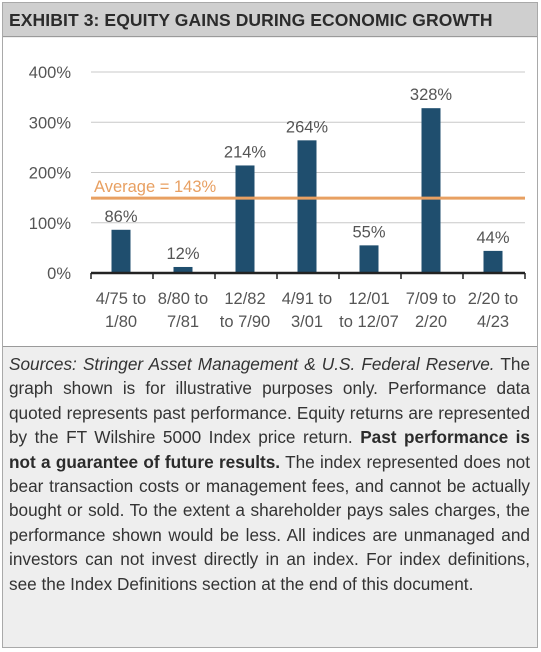 This screenshot has width=541, height=652. What do you see at coordinates (183, 322) in the screenshot?
I see `x-tick-label: 7/81` at bounding box center [183, 322].